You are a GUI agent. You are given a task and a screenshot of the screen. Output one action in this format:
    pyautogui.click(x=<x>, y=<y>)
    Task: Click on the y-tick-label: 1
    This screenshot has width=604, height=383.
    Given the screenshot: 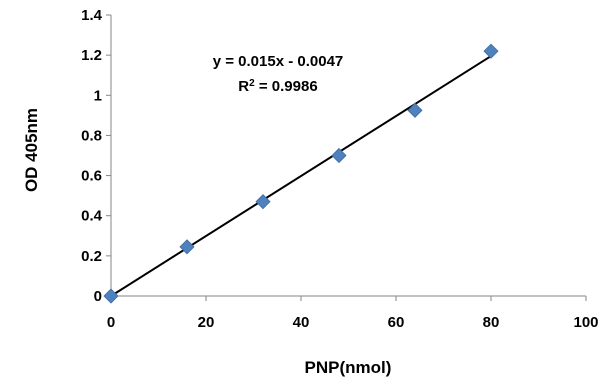 What is the action you would take?
    pyautogui.click(x=98, y=95)
    